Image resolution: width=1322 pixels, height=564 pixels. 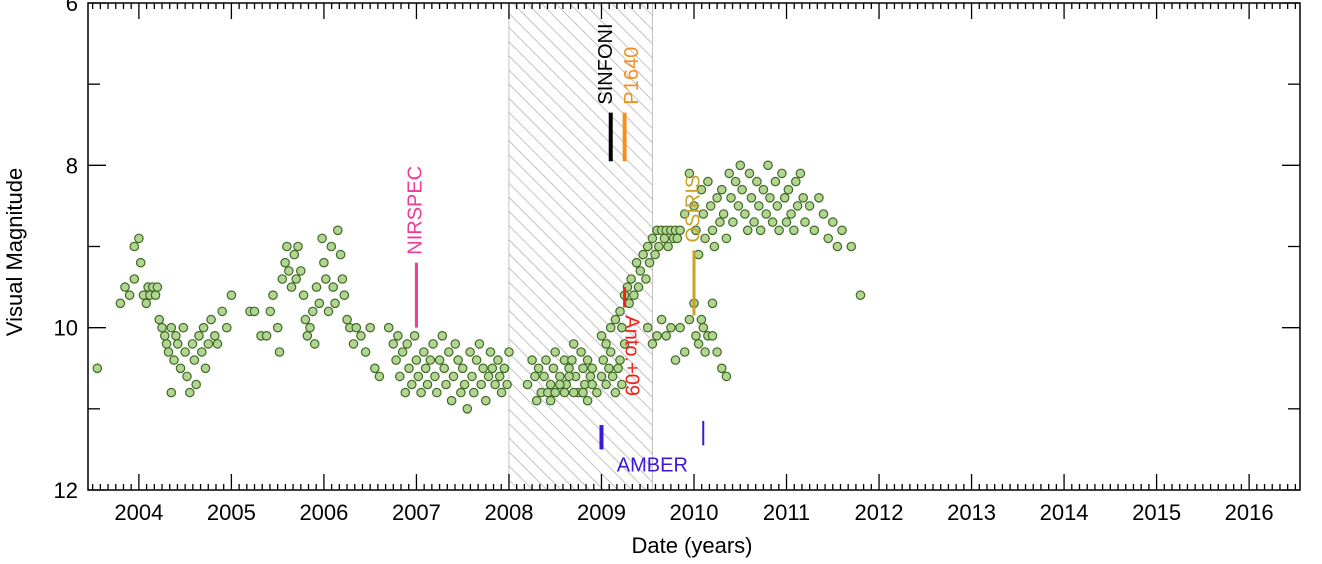 I want to click on annotation-label: NIRSPEC, so click(x=416, y=210).